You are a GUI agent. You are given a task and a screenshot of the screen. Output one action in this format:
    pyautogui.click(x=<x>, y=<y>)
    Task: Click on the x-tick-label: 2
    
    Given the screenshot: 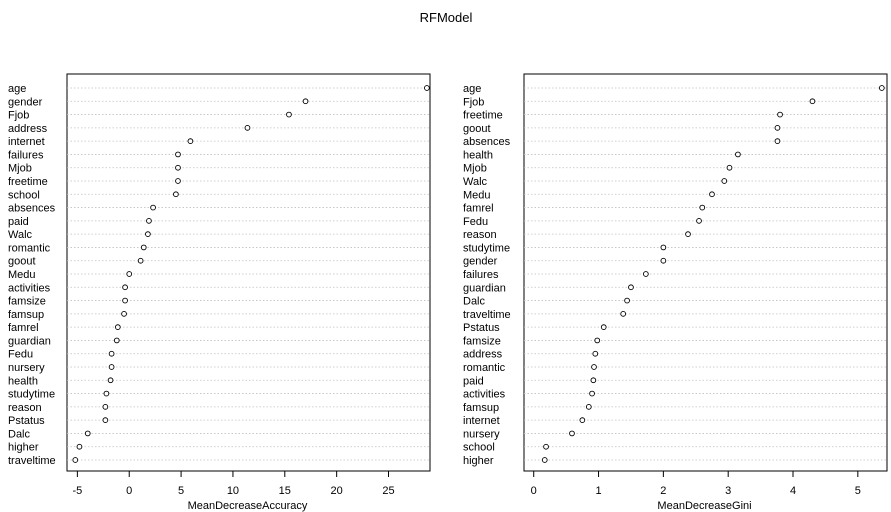 What is the action you would take?
    pyautogui.click(x=663, y=491)
    